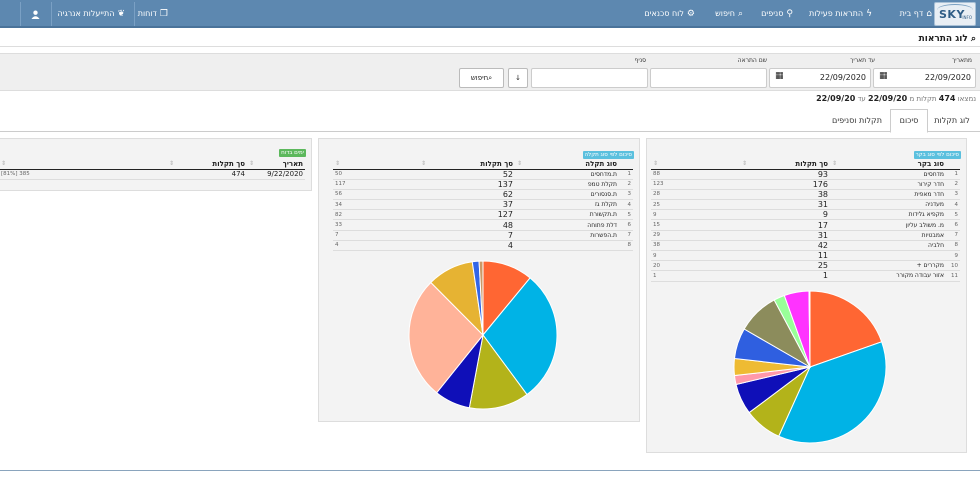 This screenshot has width=980, height=481. Describe the element at coordinates (207, 174) in the screenshot. I see `cell-count: 474` at that location.